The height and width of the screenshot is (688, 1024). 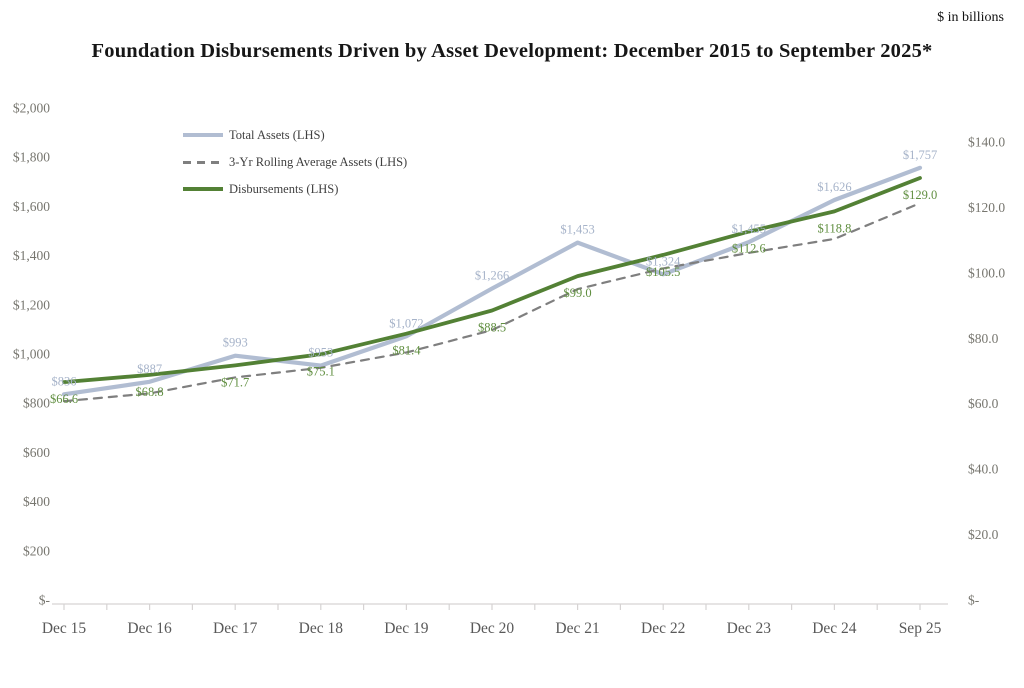 I want to click on data-label-total-assets-lhs: $836, so click(x=64, y=381).